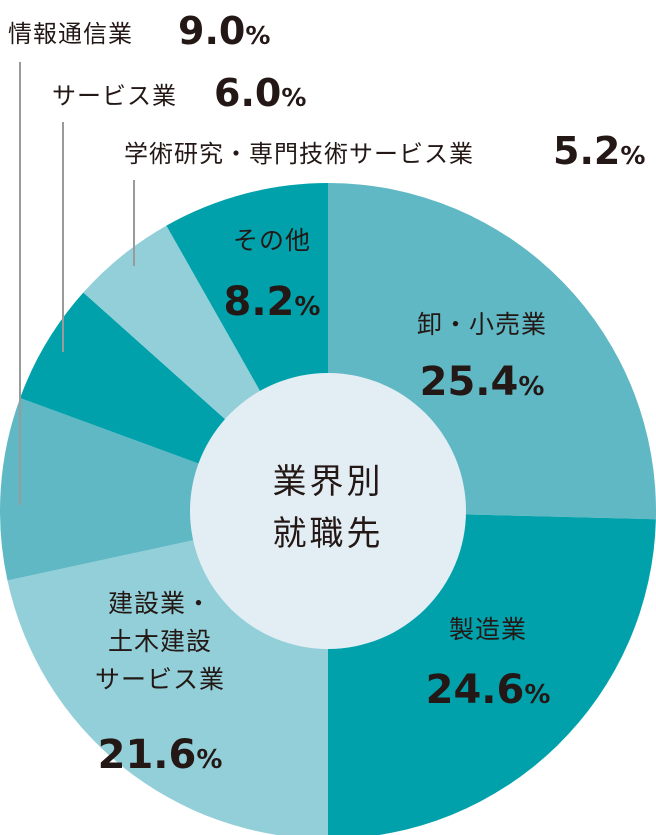 The width and height of the screenshot is (656, 835). Describe the element at coordinates (482, 324) in the screenshot. I see `label-wholesale-retail-name: 卸・小売業` at that location.